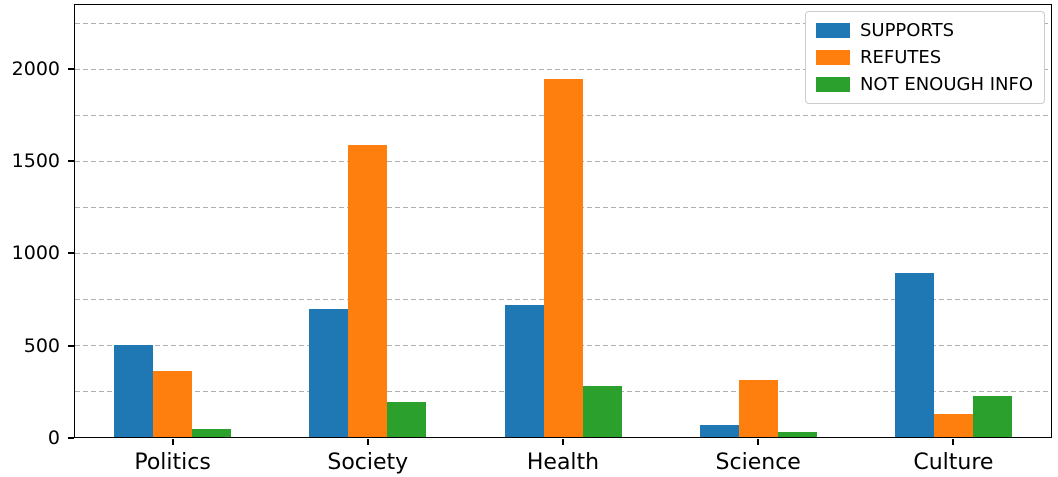 The width and height of the screenshot is (1058, 477). I want to click on legend-label: REFUTES, so click(900, 57).